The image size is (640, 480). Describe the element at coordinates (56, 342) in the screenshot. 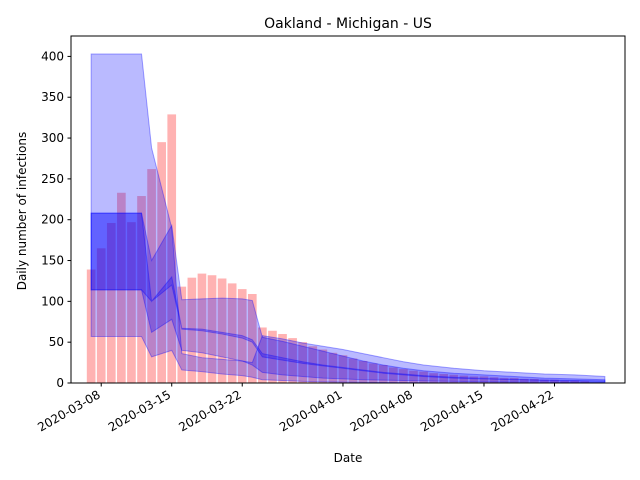

I see `y-tick-label: 50` at that location.